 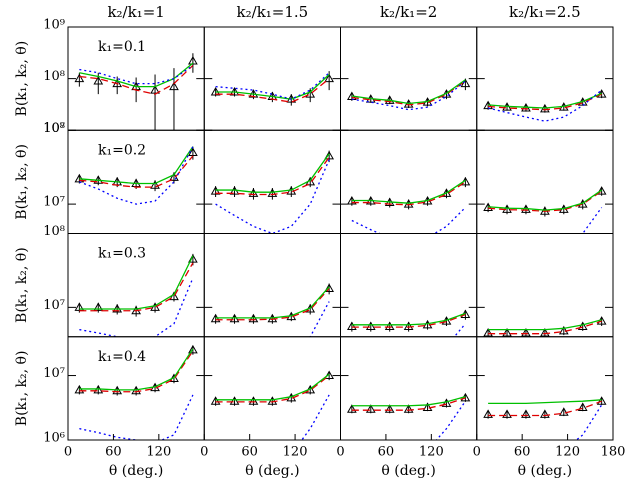 What do you see at coordinates (122, 357) in the screenshot?
I see `row-label: k₁=0.4` at bounding box center [122, 357].